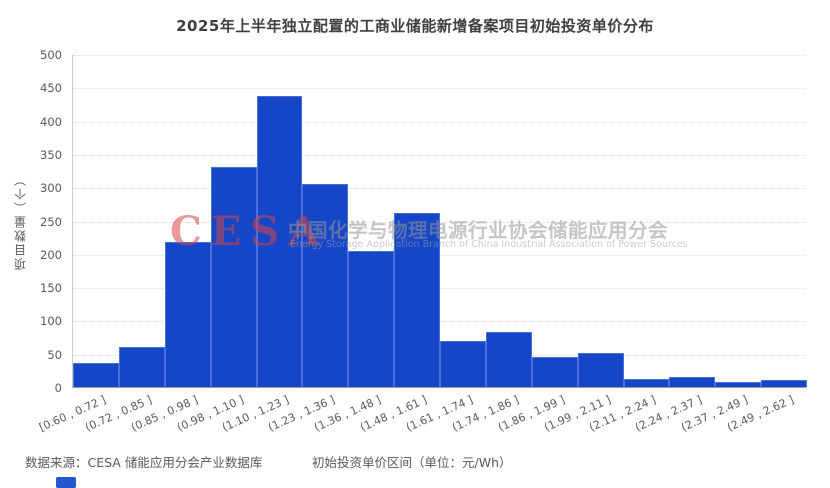  What do you see at coordinates (66, 482) in the screenshot?
I see `bottom-left-logo-fragment` at bounding box center [66, 482].